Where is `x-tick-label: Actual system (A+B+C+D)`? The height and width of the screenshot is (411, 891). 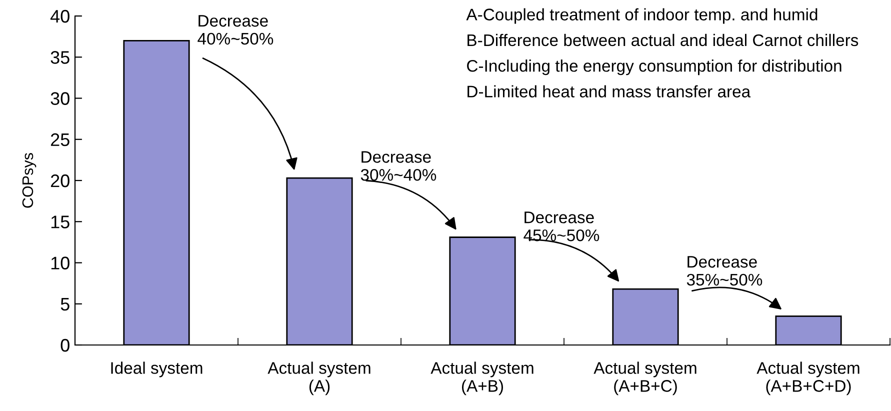
x-tick-label: Actual system (A+B+C+D) is located at coordinates (808, 379).